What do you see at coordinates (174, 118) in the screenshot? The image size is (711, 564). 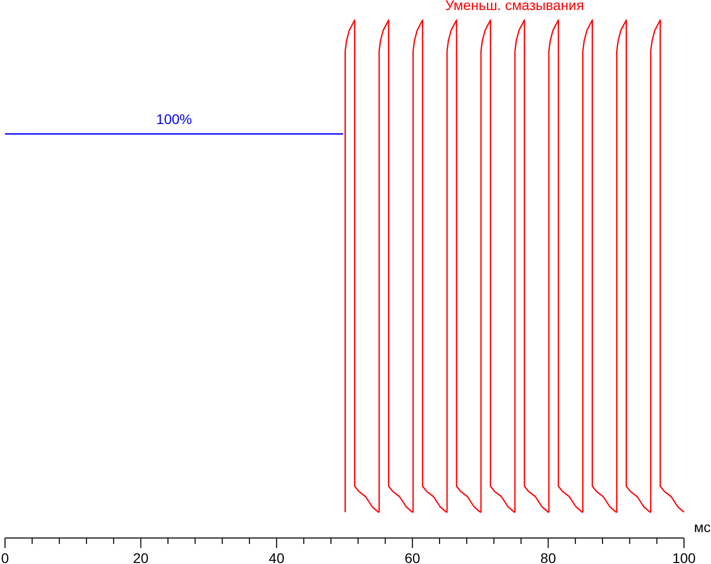 I see `series-label: 100%` at bounding box center [174, 118].